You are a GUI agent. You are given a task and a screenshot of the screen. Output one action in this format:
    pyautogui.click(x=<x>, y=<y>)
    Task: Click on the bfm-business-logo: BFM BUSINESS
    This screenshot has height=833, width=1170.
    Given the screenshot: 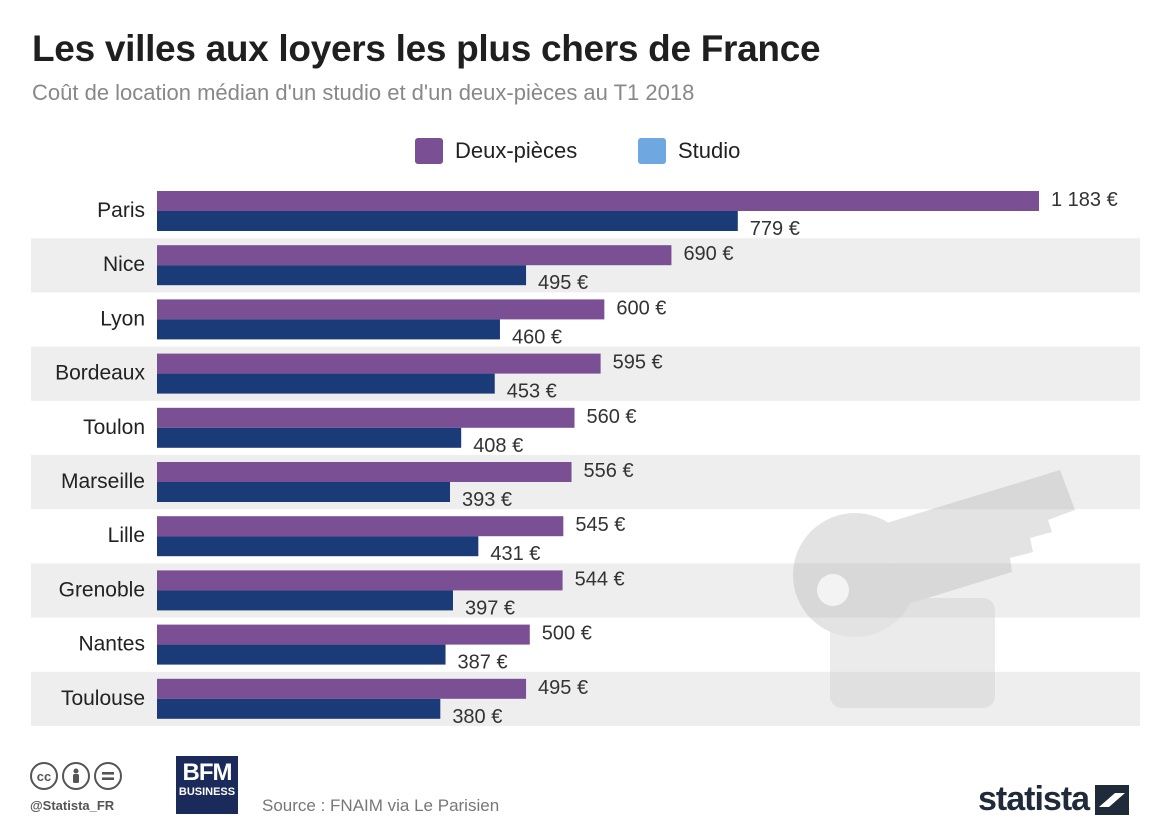 What is the action you would take?
    pyautogui.click(x=207, y=785)
    